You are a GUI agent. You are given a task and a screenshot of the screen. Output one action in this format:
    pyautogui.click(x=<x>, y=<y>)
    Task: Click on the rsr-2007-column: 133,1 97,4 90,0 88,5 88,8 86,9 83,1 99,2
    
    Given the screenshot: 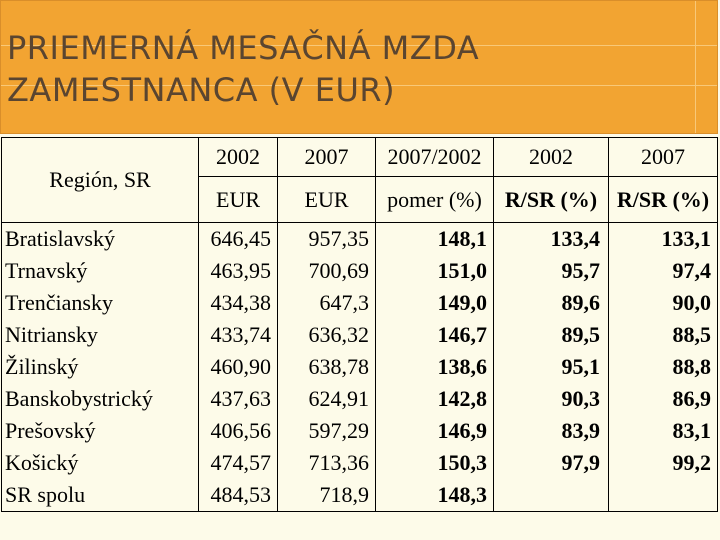 What is the action you would take?
    pyautogui.click(x=663, y=367)
    